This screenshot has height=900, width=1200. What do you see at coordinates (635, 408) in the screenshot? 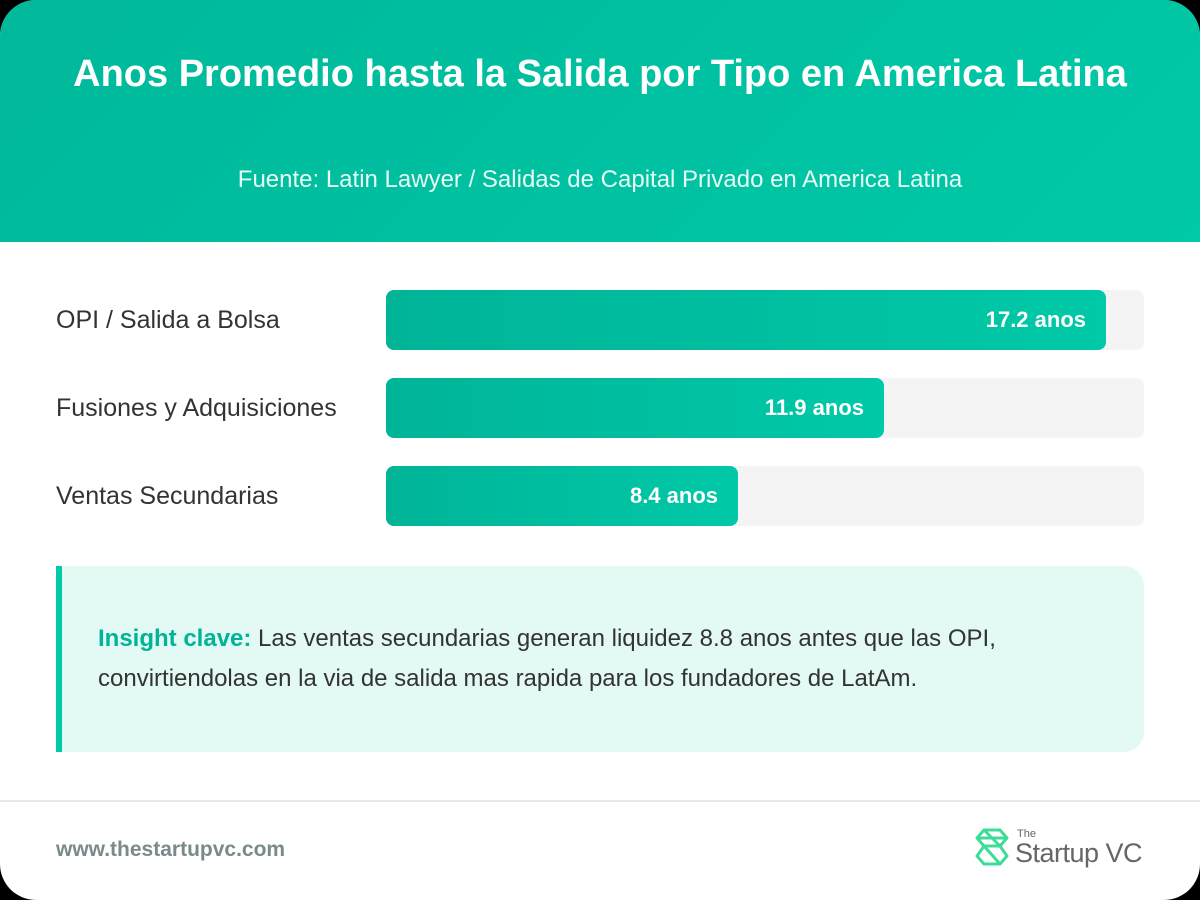
I see `bar-fill: 11.9 anos` at bounding box center [635, 408].